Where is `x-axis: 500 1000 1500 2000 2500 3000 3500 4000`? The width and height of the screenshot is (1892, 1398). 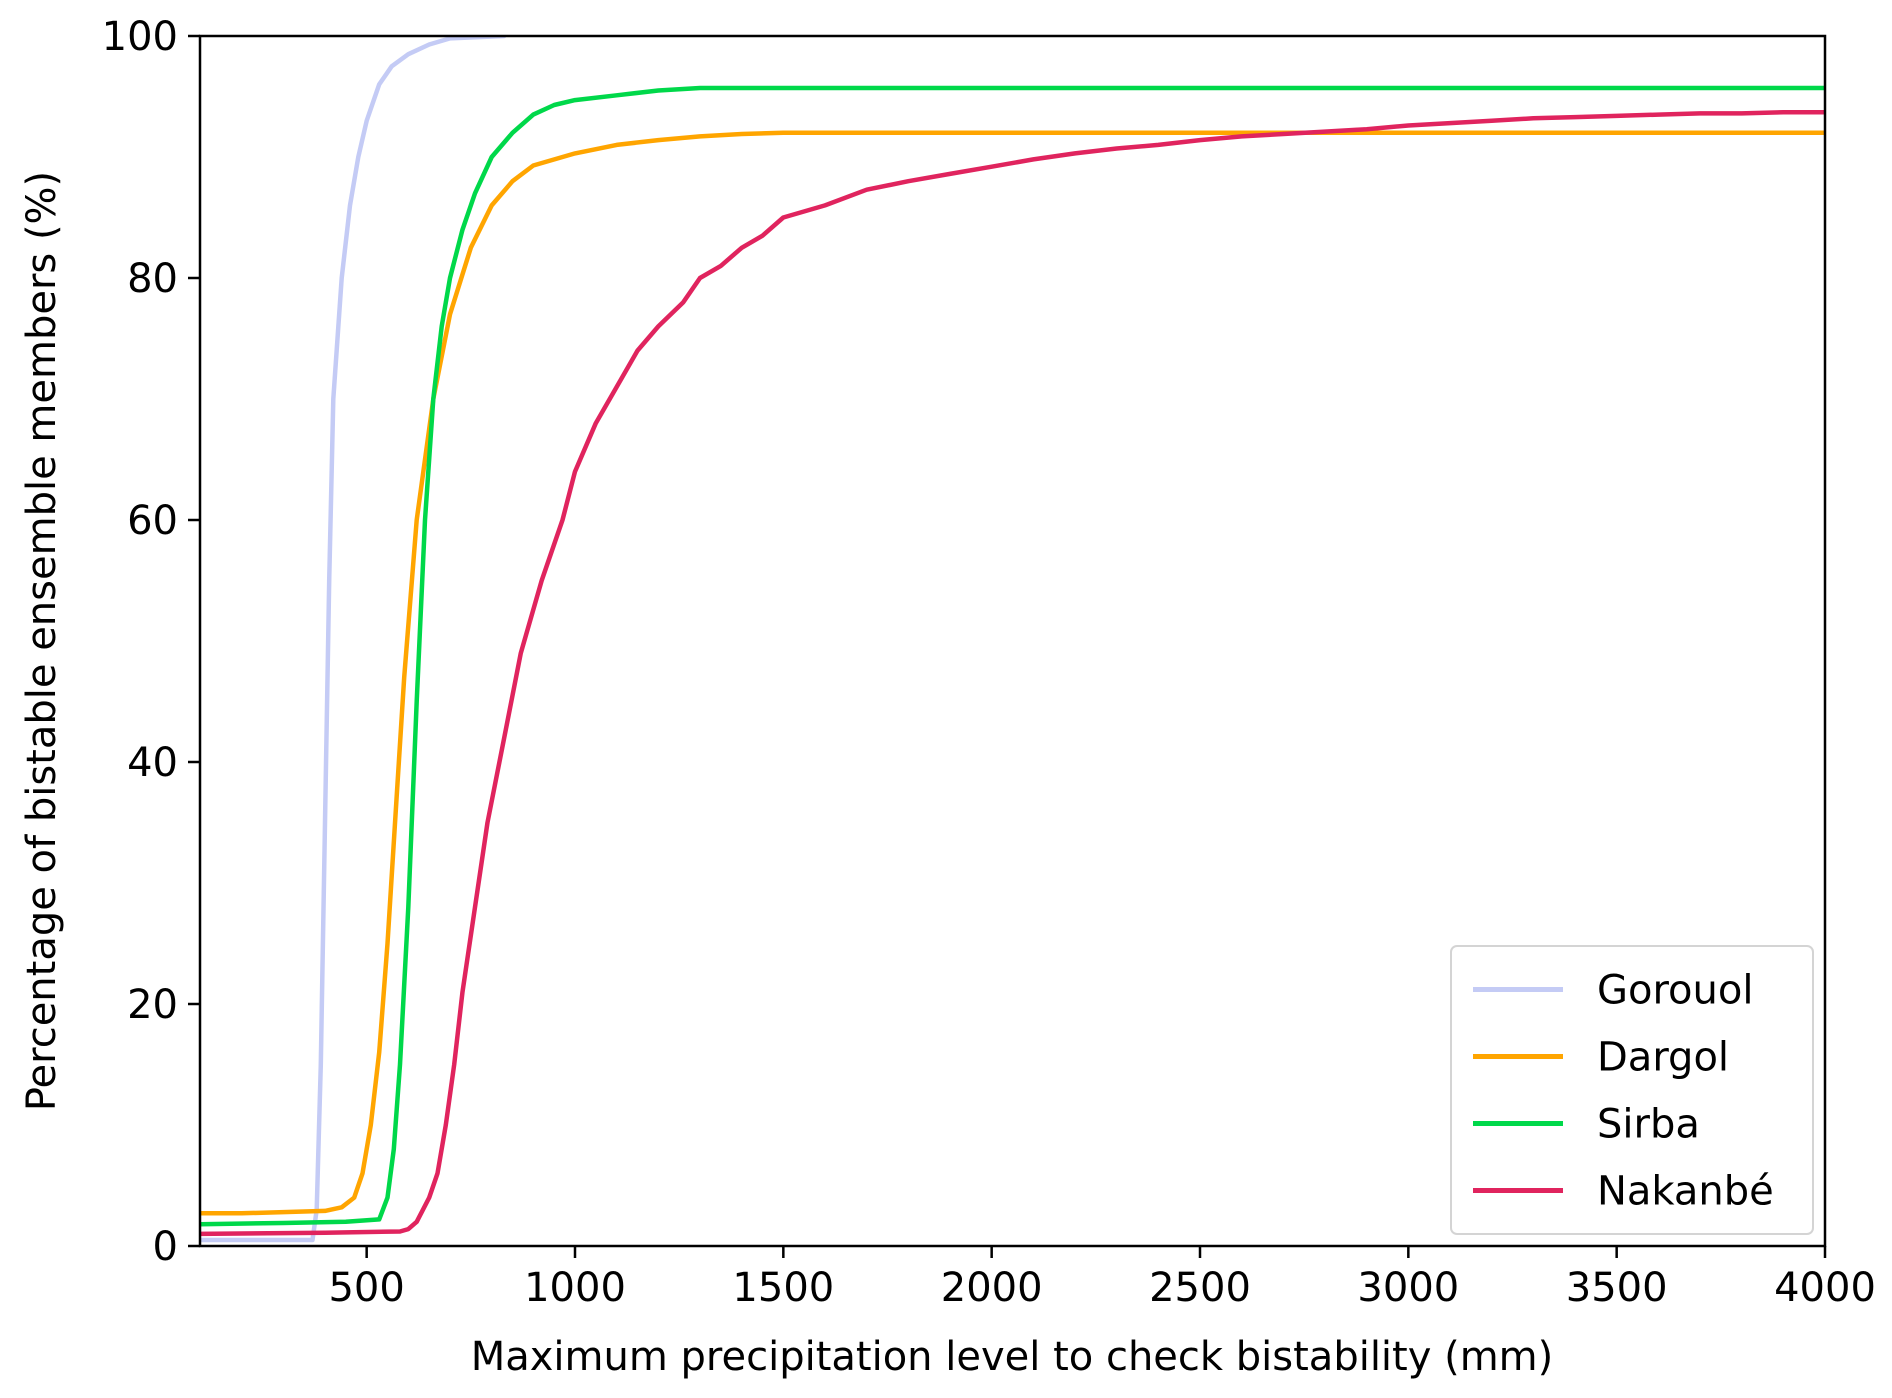
x-axis: 500 1000 1500 2000 2500 3000 3500 4000 is located at coordinates (1102, 1278).